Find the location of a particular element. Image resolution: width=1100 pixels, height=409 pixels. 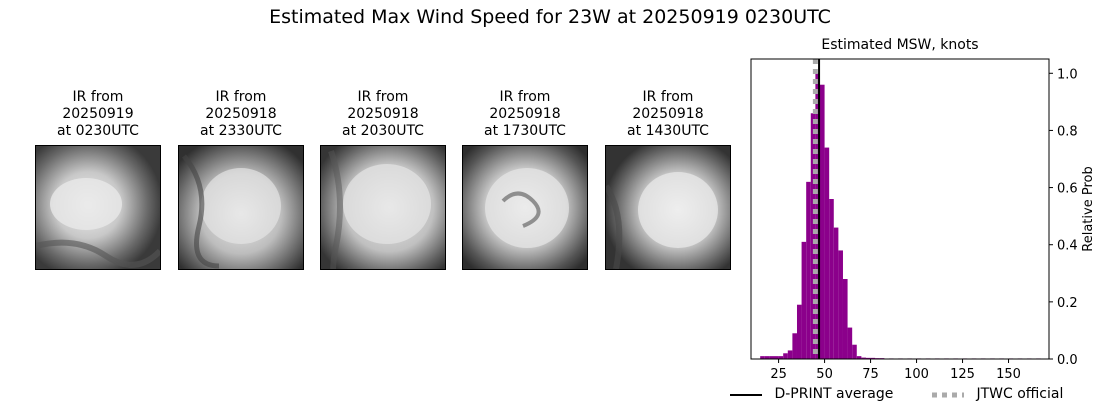

ir-panel-1: IR from 20250919 at 0230UTC is located at coordinates (98, 179).